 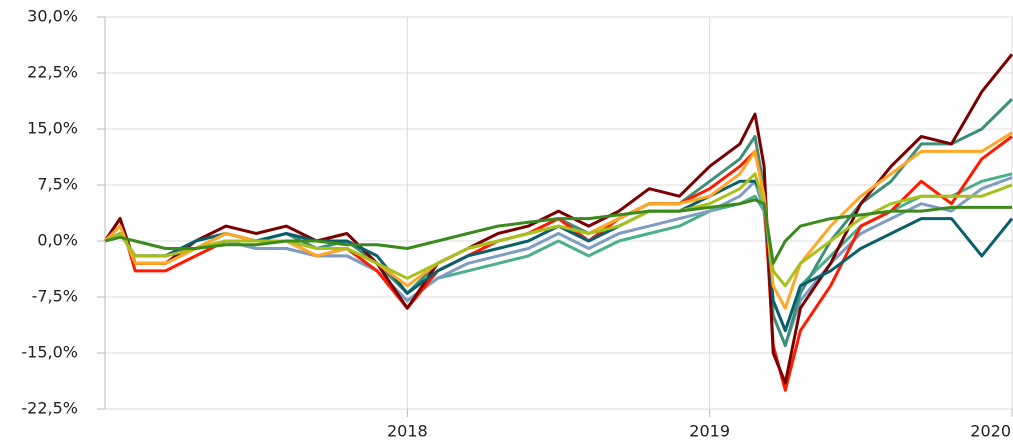 What do you see at coordinates (52, 128) in the screenshot?
I see `y-tick-label: 15,0%` at bounding box center [52, 128].